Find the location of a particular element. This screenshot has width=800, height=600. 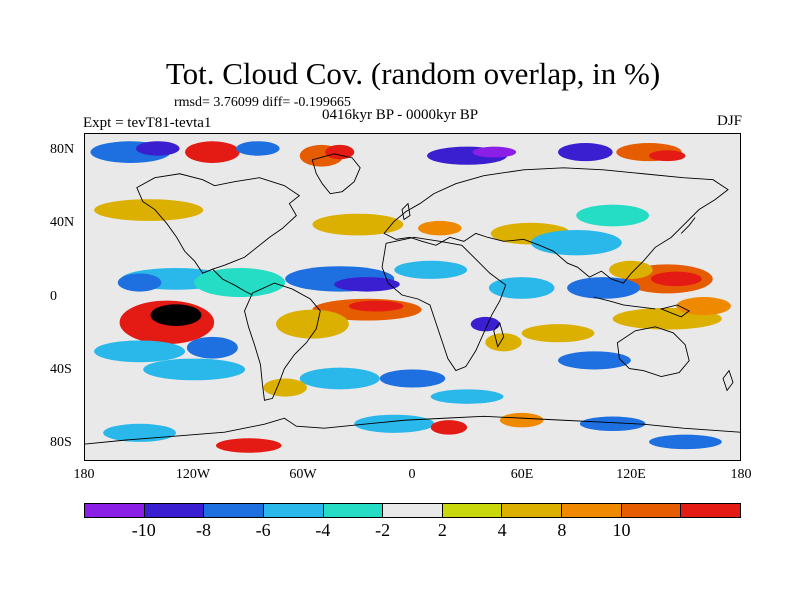

coastline-new-guinea is located at coordinates (675, 311).